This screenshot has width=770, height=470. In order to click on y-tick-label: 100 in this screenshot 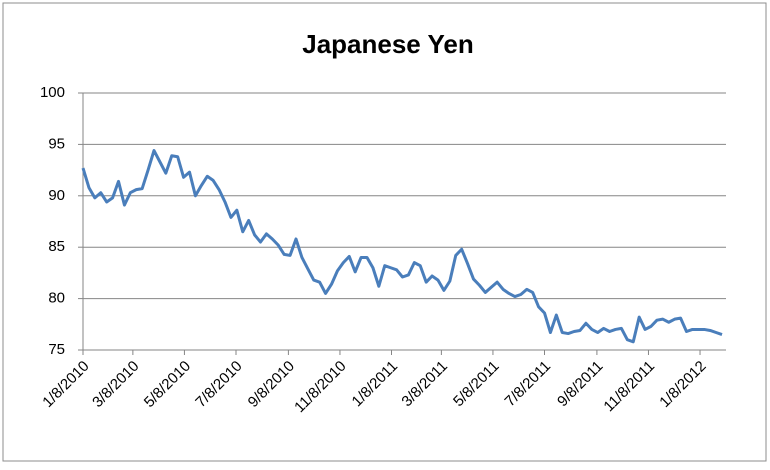, I will do `click(52, 92)`.